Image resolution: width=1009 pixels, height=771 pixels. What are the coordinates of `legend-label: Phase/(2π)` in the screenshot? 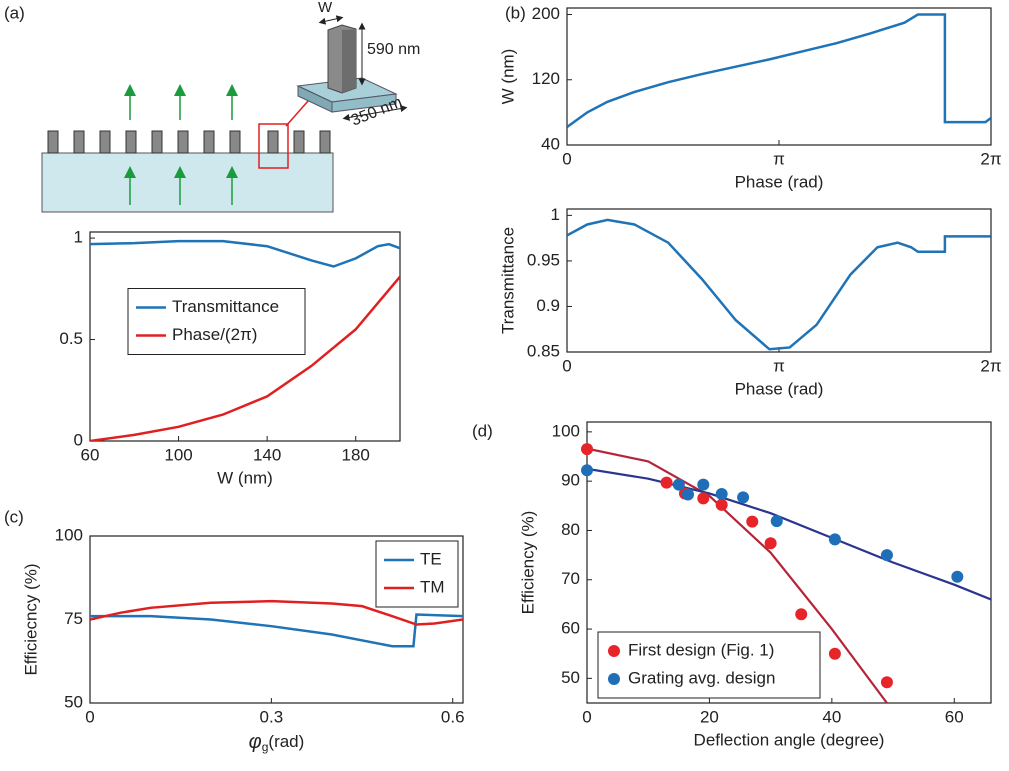 It's located at (214, 334).